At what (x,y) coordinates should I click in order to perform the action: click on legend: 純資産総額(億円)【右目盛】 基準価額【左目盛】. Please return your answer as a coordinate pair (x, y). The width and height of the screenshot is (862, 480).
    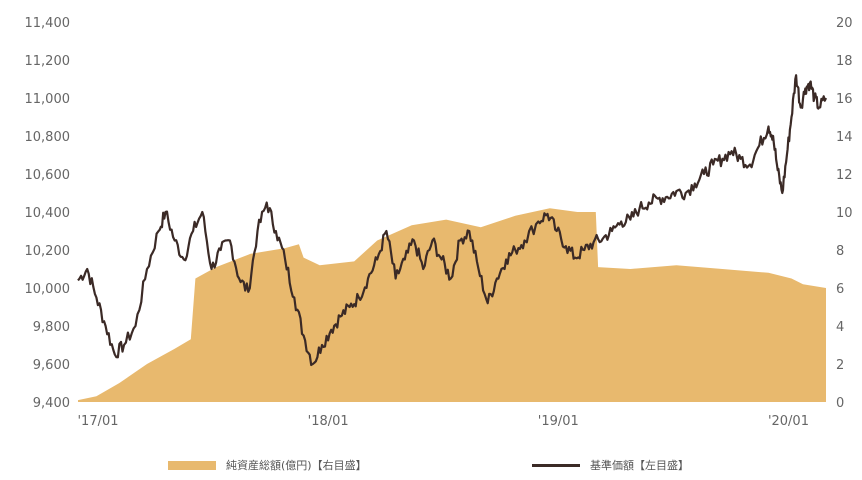
    Looking at the image, I should click on (431, 467).